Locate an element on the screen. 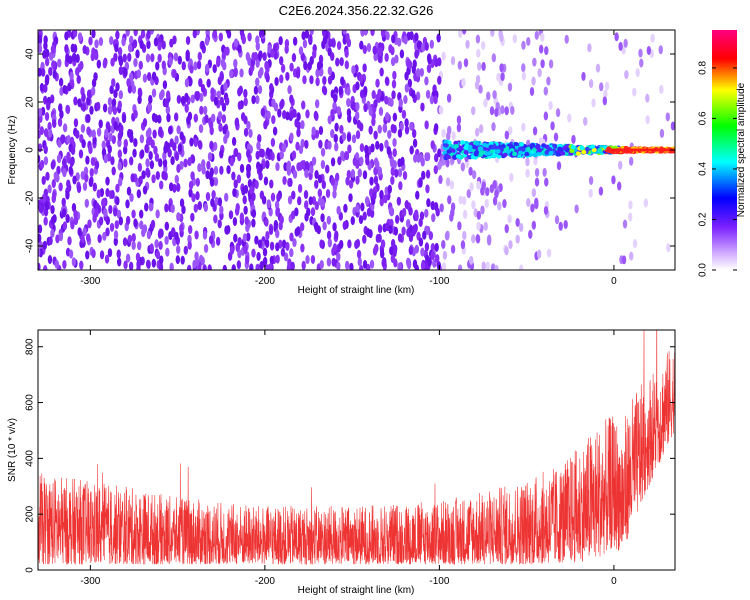 This screenshot has width=750, height=600. heatmap-y-tick-label: -20 is located at coordinates (30, 197).